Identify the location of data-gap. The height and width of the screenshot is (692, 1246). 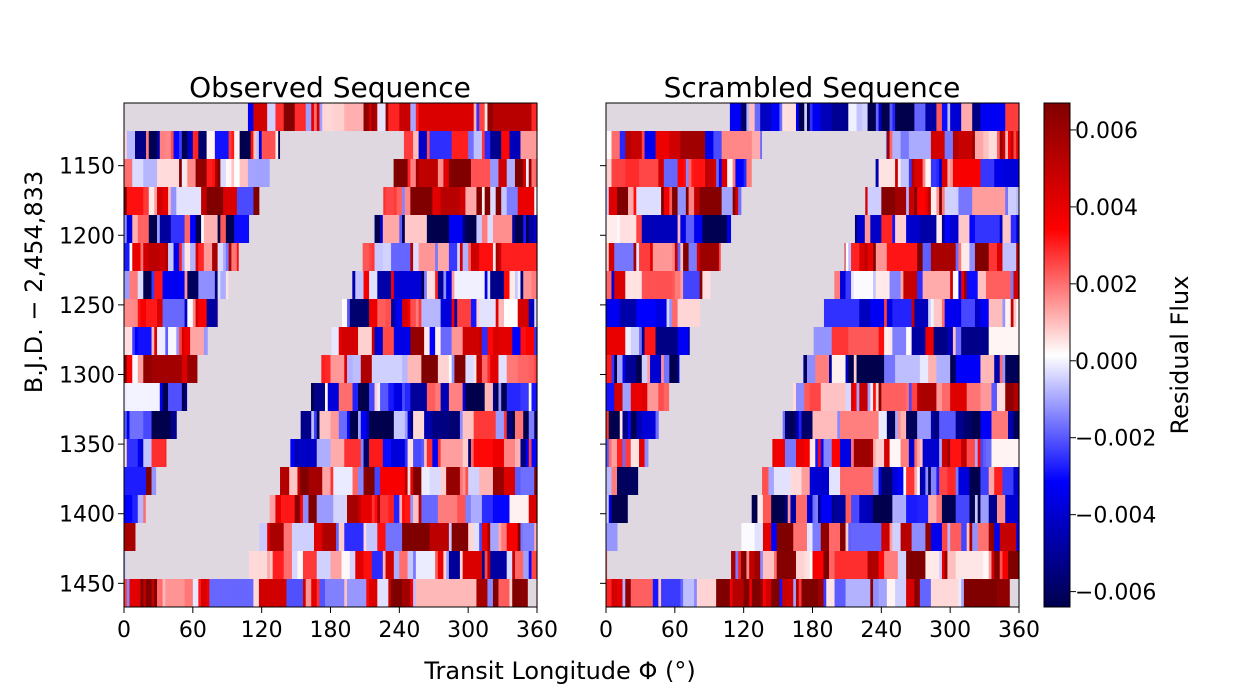
(269, 341).